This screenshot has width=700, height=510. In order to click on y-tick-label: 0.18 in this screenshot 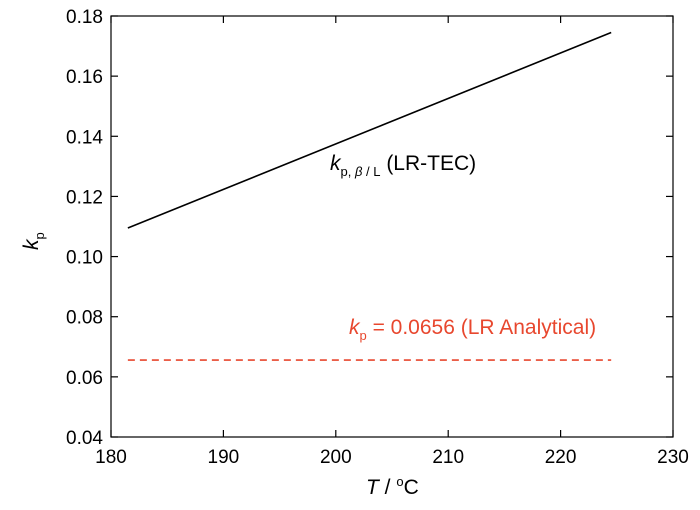, I will do `click(84, 17)`.